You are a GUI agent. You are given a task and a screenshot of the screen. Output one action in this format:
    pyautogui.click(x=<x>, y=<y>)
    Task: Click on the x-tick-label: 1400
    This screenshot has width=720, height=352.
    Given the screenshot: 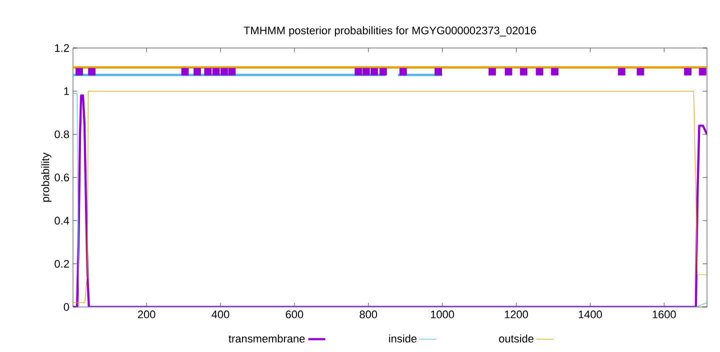 What is the action you would take?
    pyautogui.click(x=590, y=314)
    